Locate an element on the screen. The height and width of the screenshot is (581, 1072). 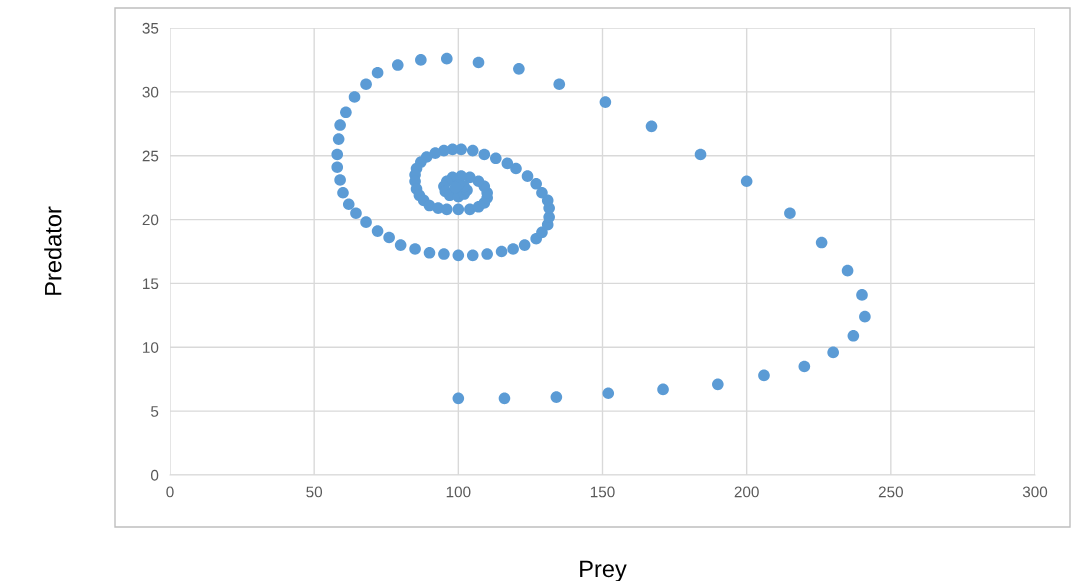
y-tick-label: 5 is located at coordinates (155, 411).